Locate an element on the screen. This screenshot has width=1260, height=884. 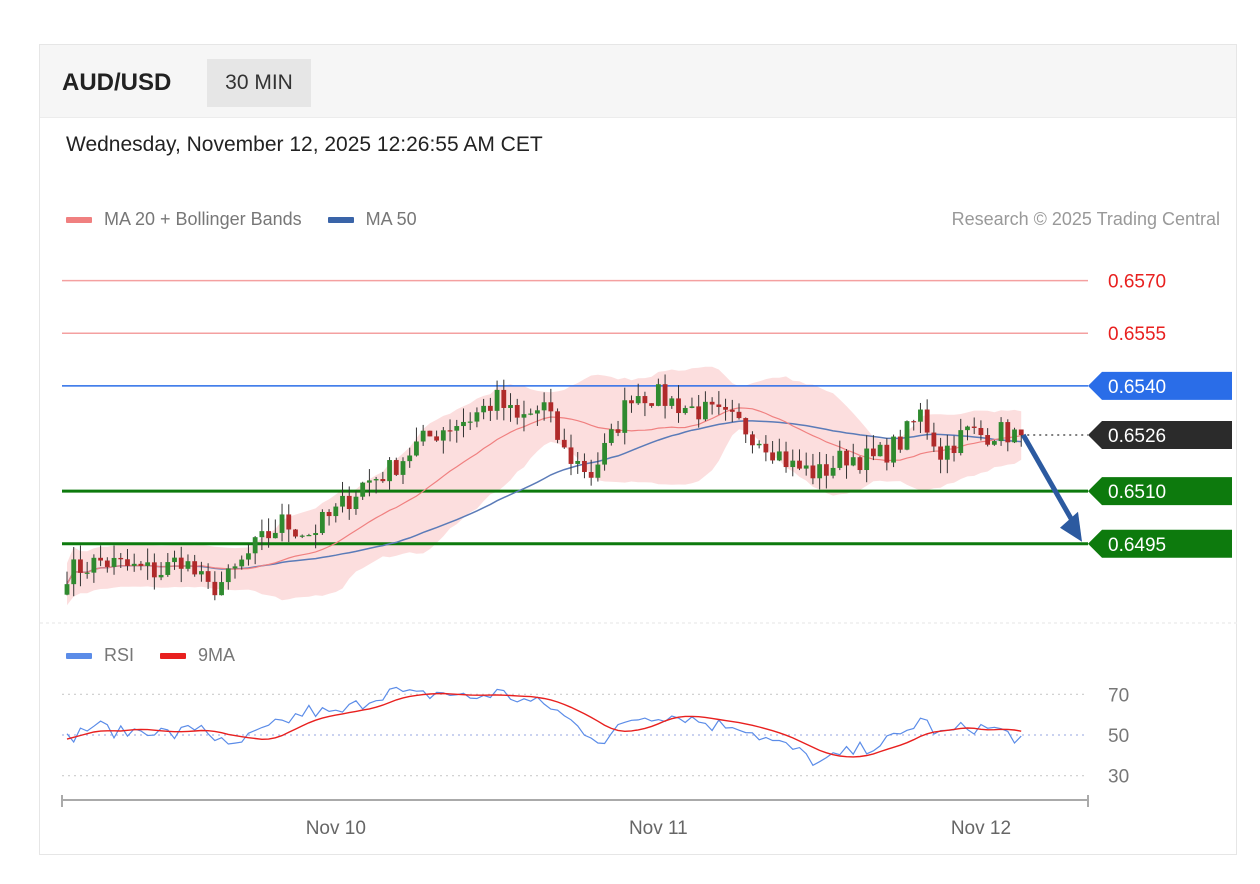
research-credit: Research © 2025 Trading Central is located at coordinates (1085, 219).